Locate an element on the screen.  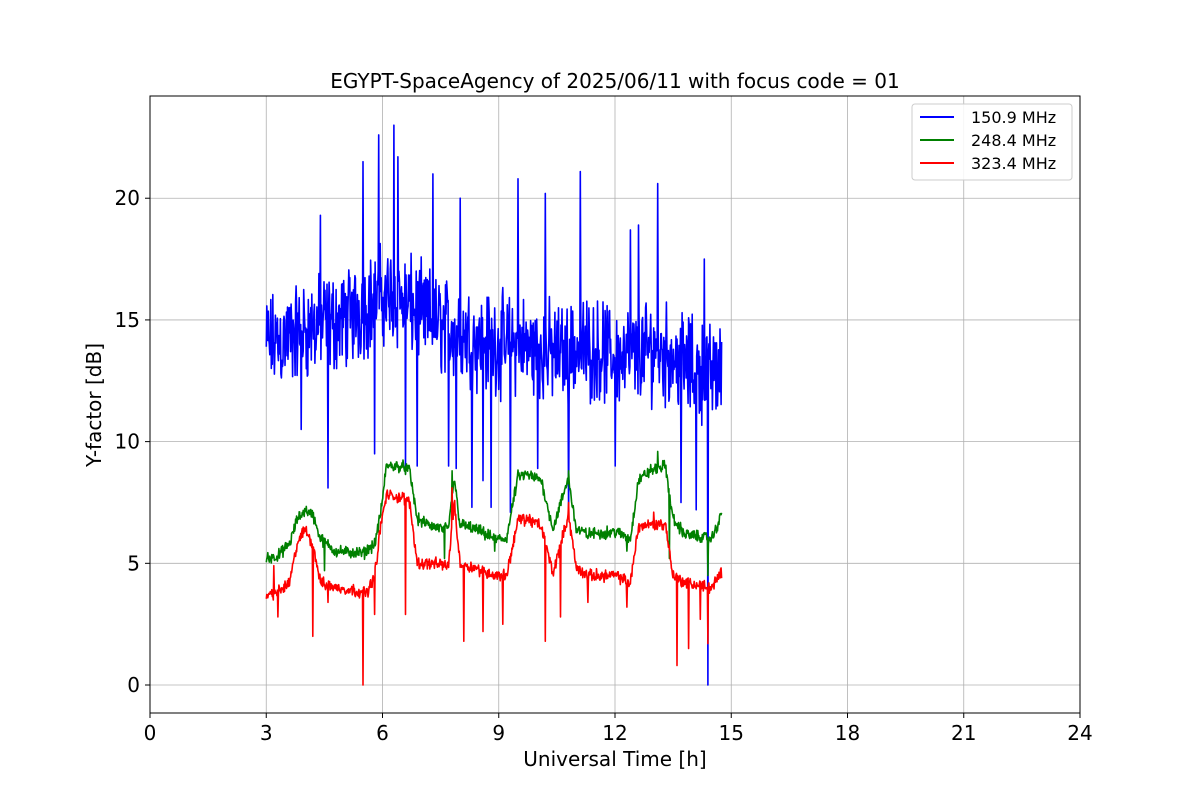
y-tick-label: 0 is located at coordinates (133, 685).